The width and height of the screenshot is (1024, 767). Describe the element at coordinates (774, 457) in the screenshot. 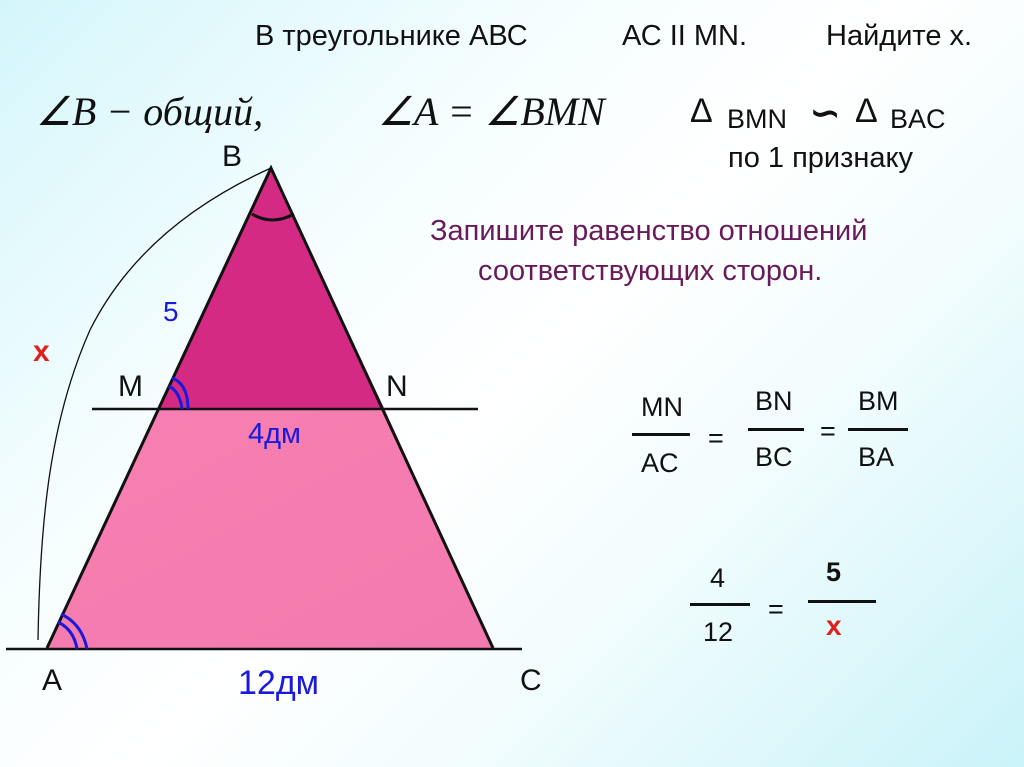

I see `ratio2-denominator: BC` at that location.